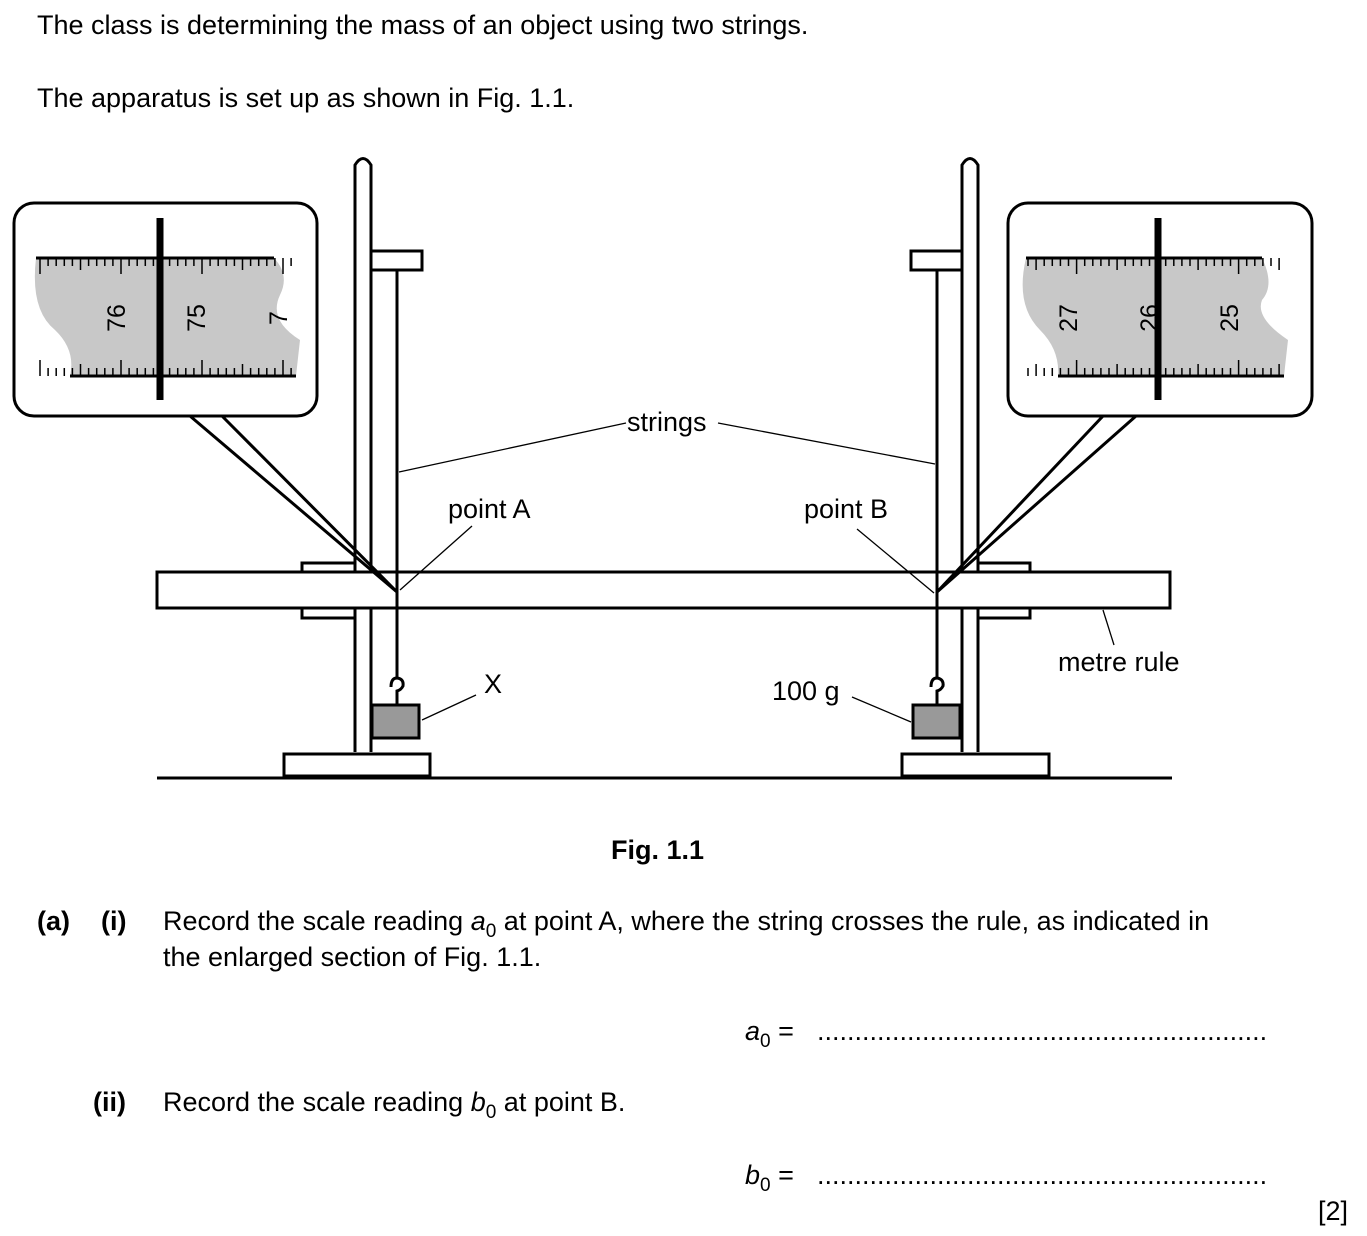 This screenshot has width=1367, height=1236. What do you see at coordinates (394, 1105) in the screenshot?
I see `part-ii-text: Record the scale reading b0 at point B.` at bounding box center [394, 1105].